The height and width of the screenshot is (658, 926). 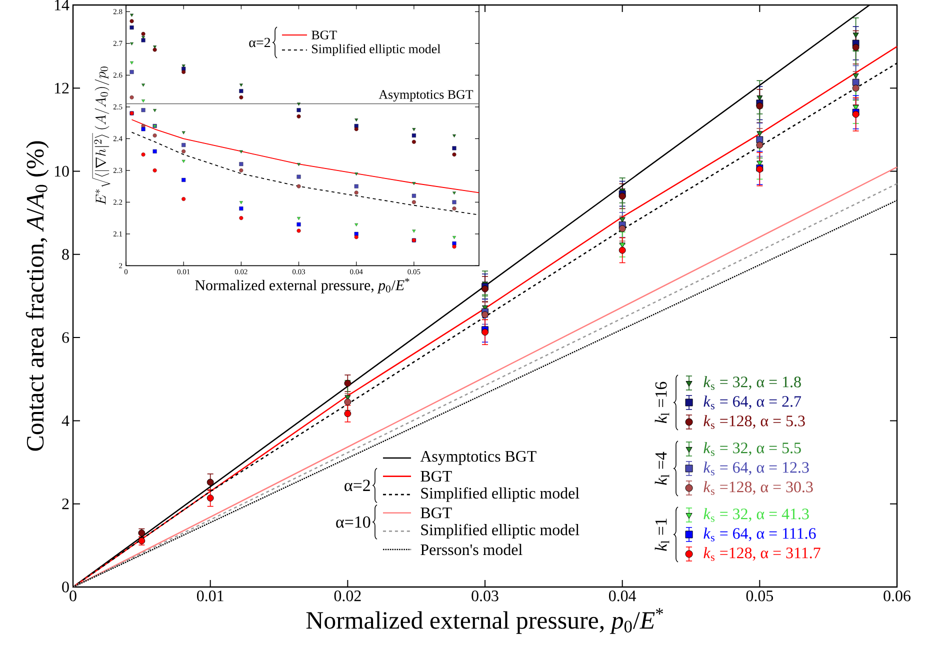 What do you see at coordinates (101, 135) in the screenshot?
I see `y-axis-title: $E^{*}\sqrt{\langle|\nabla h|^{2}\rangle}\,(A/A_{0})/p_{0}$` at bounding box center [101, 135].